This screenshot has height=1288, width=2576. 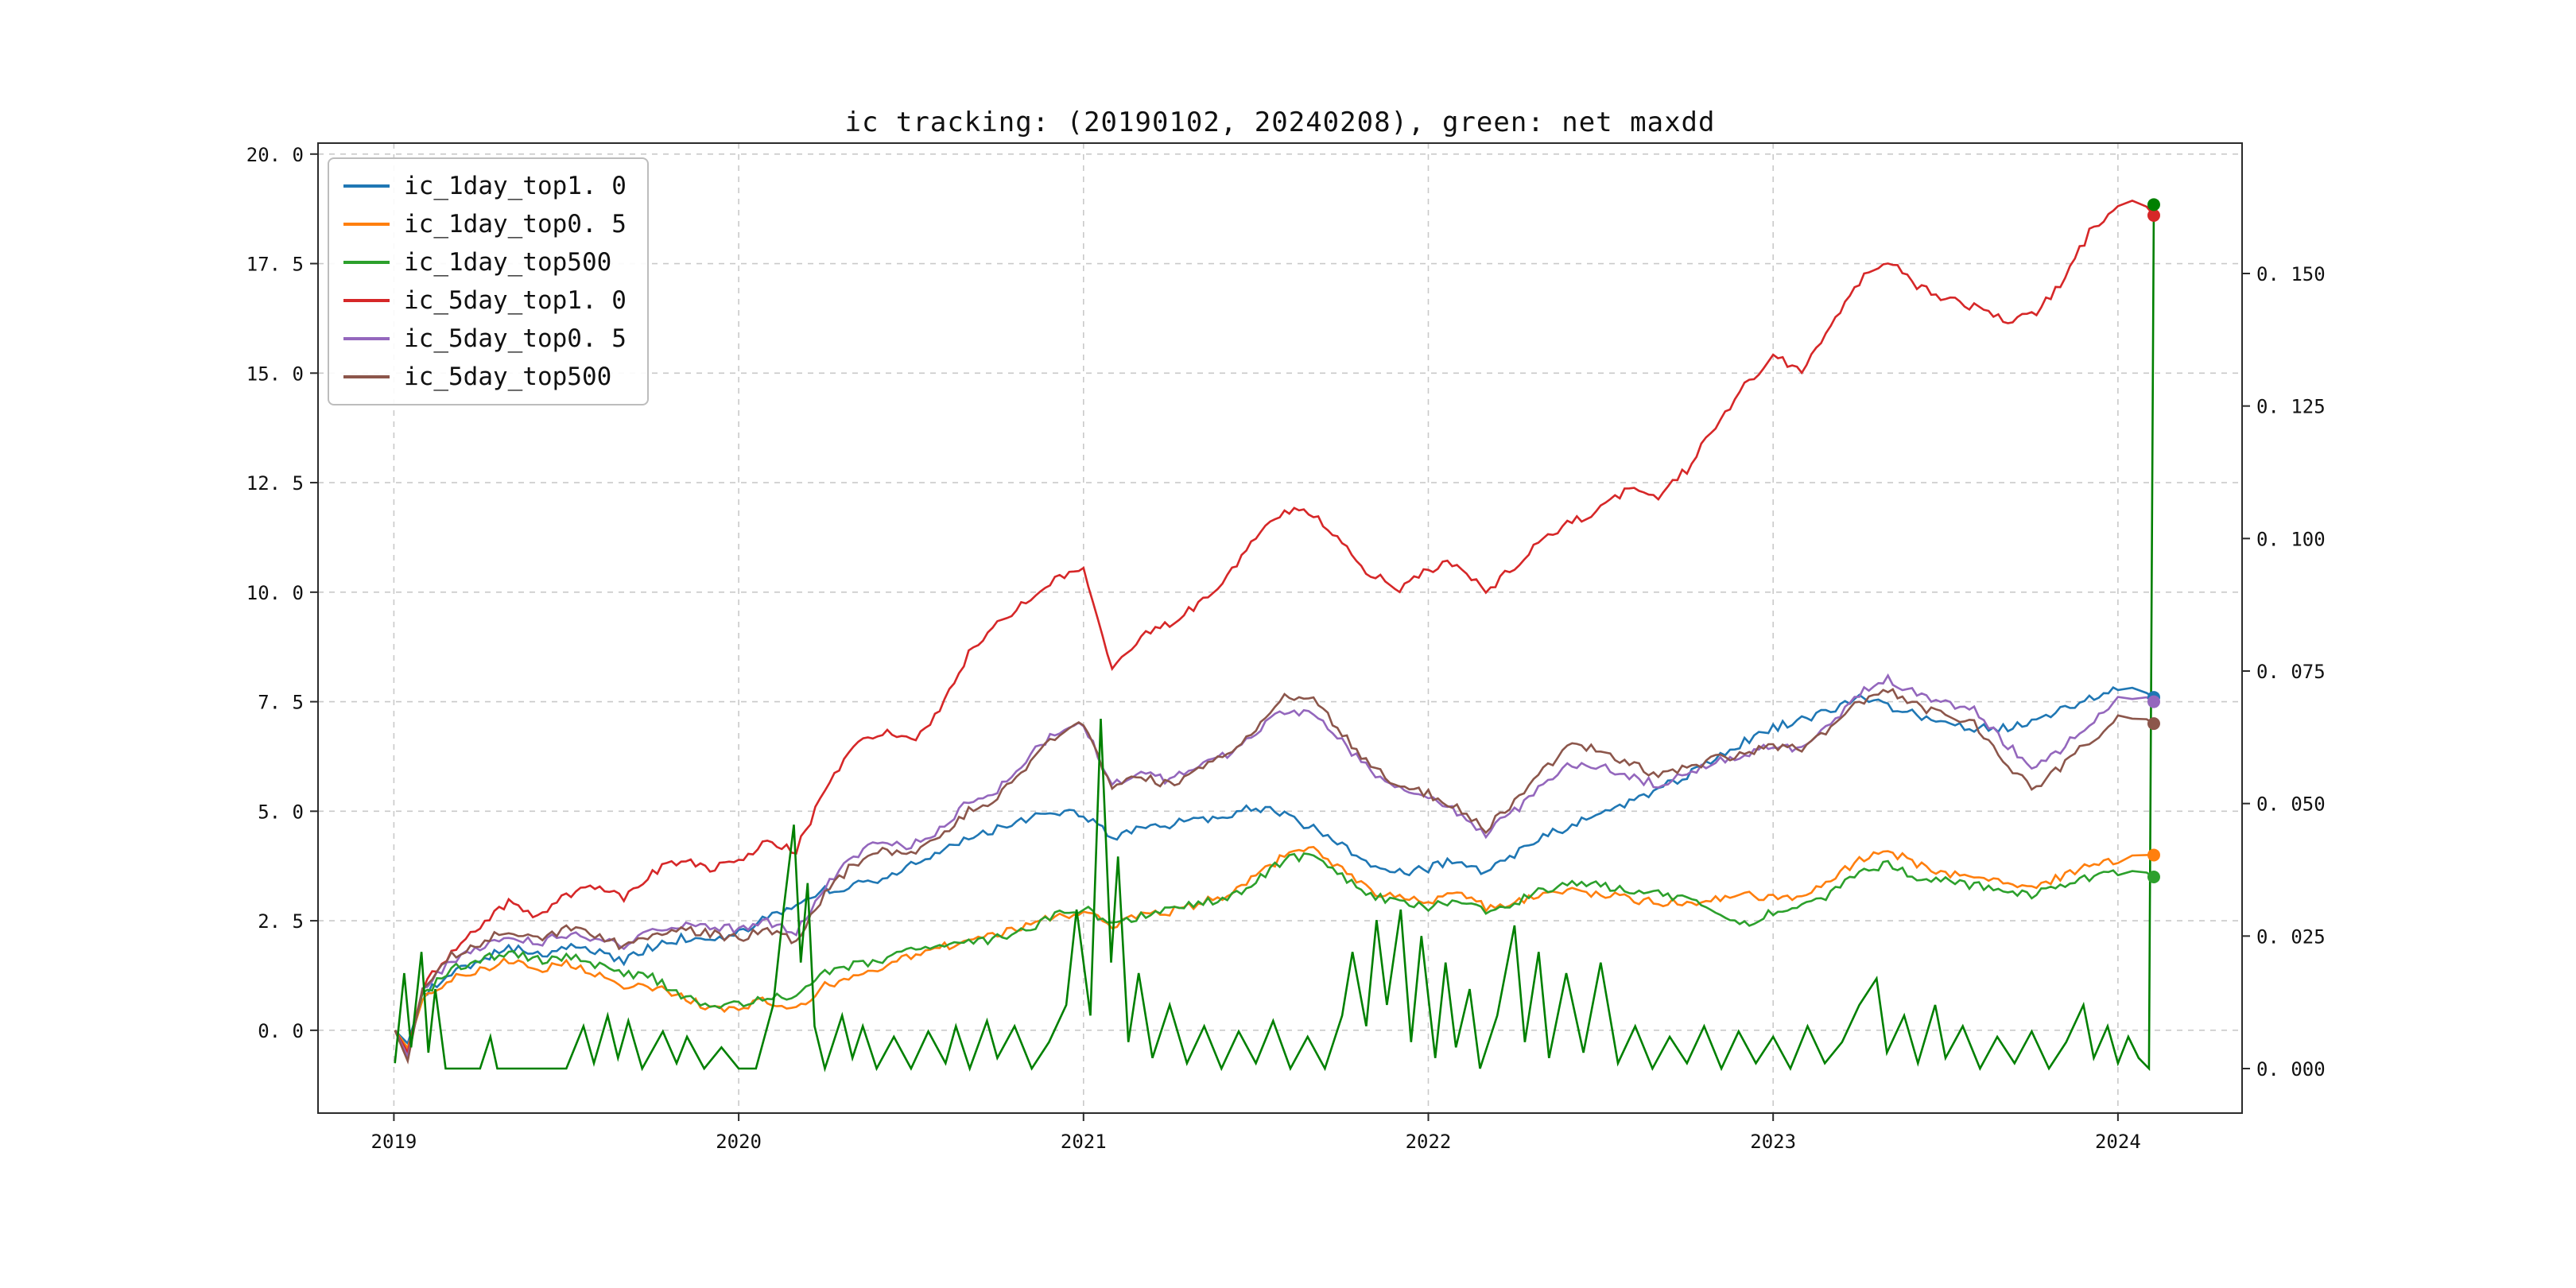 I want to click on series-line-ic-1day-top500, so click(x=1275, y=954).